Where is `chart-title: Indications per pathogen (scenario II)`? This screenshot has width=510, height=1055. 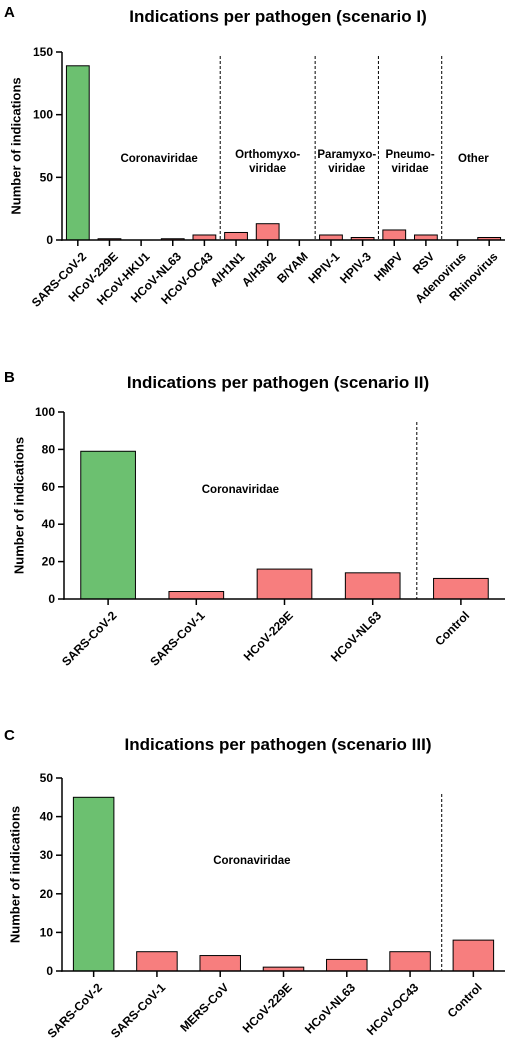
chart-title: Indications per pathogen (scenario II) is located at coordinates (278, 382).